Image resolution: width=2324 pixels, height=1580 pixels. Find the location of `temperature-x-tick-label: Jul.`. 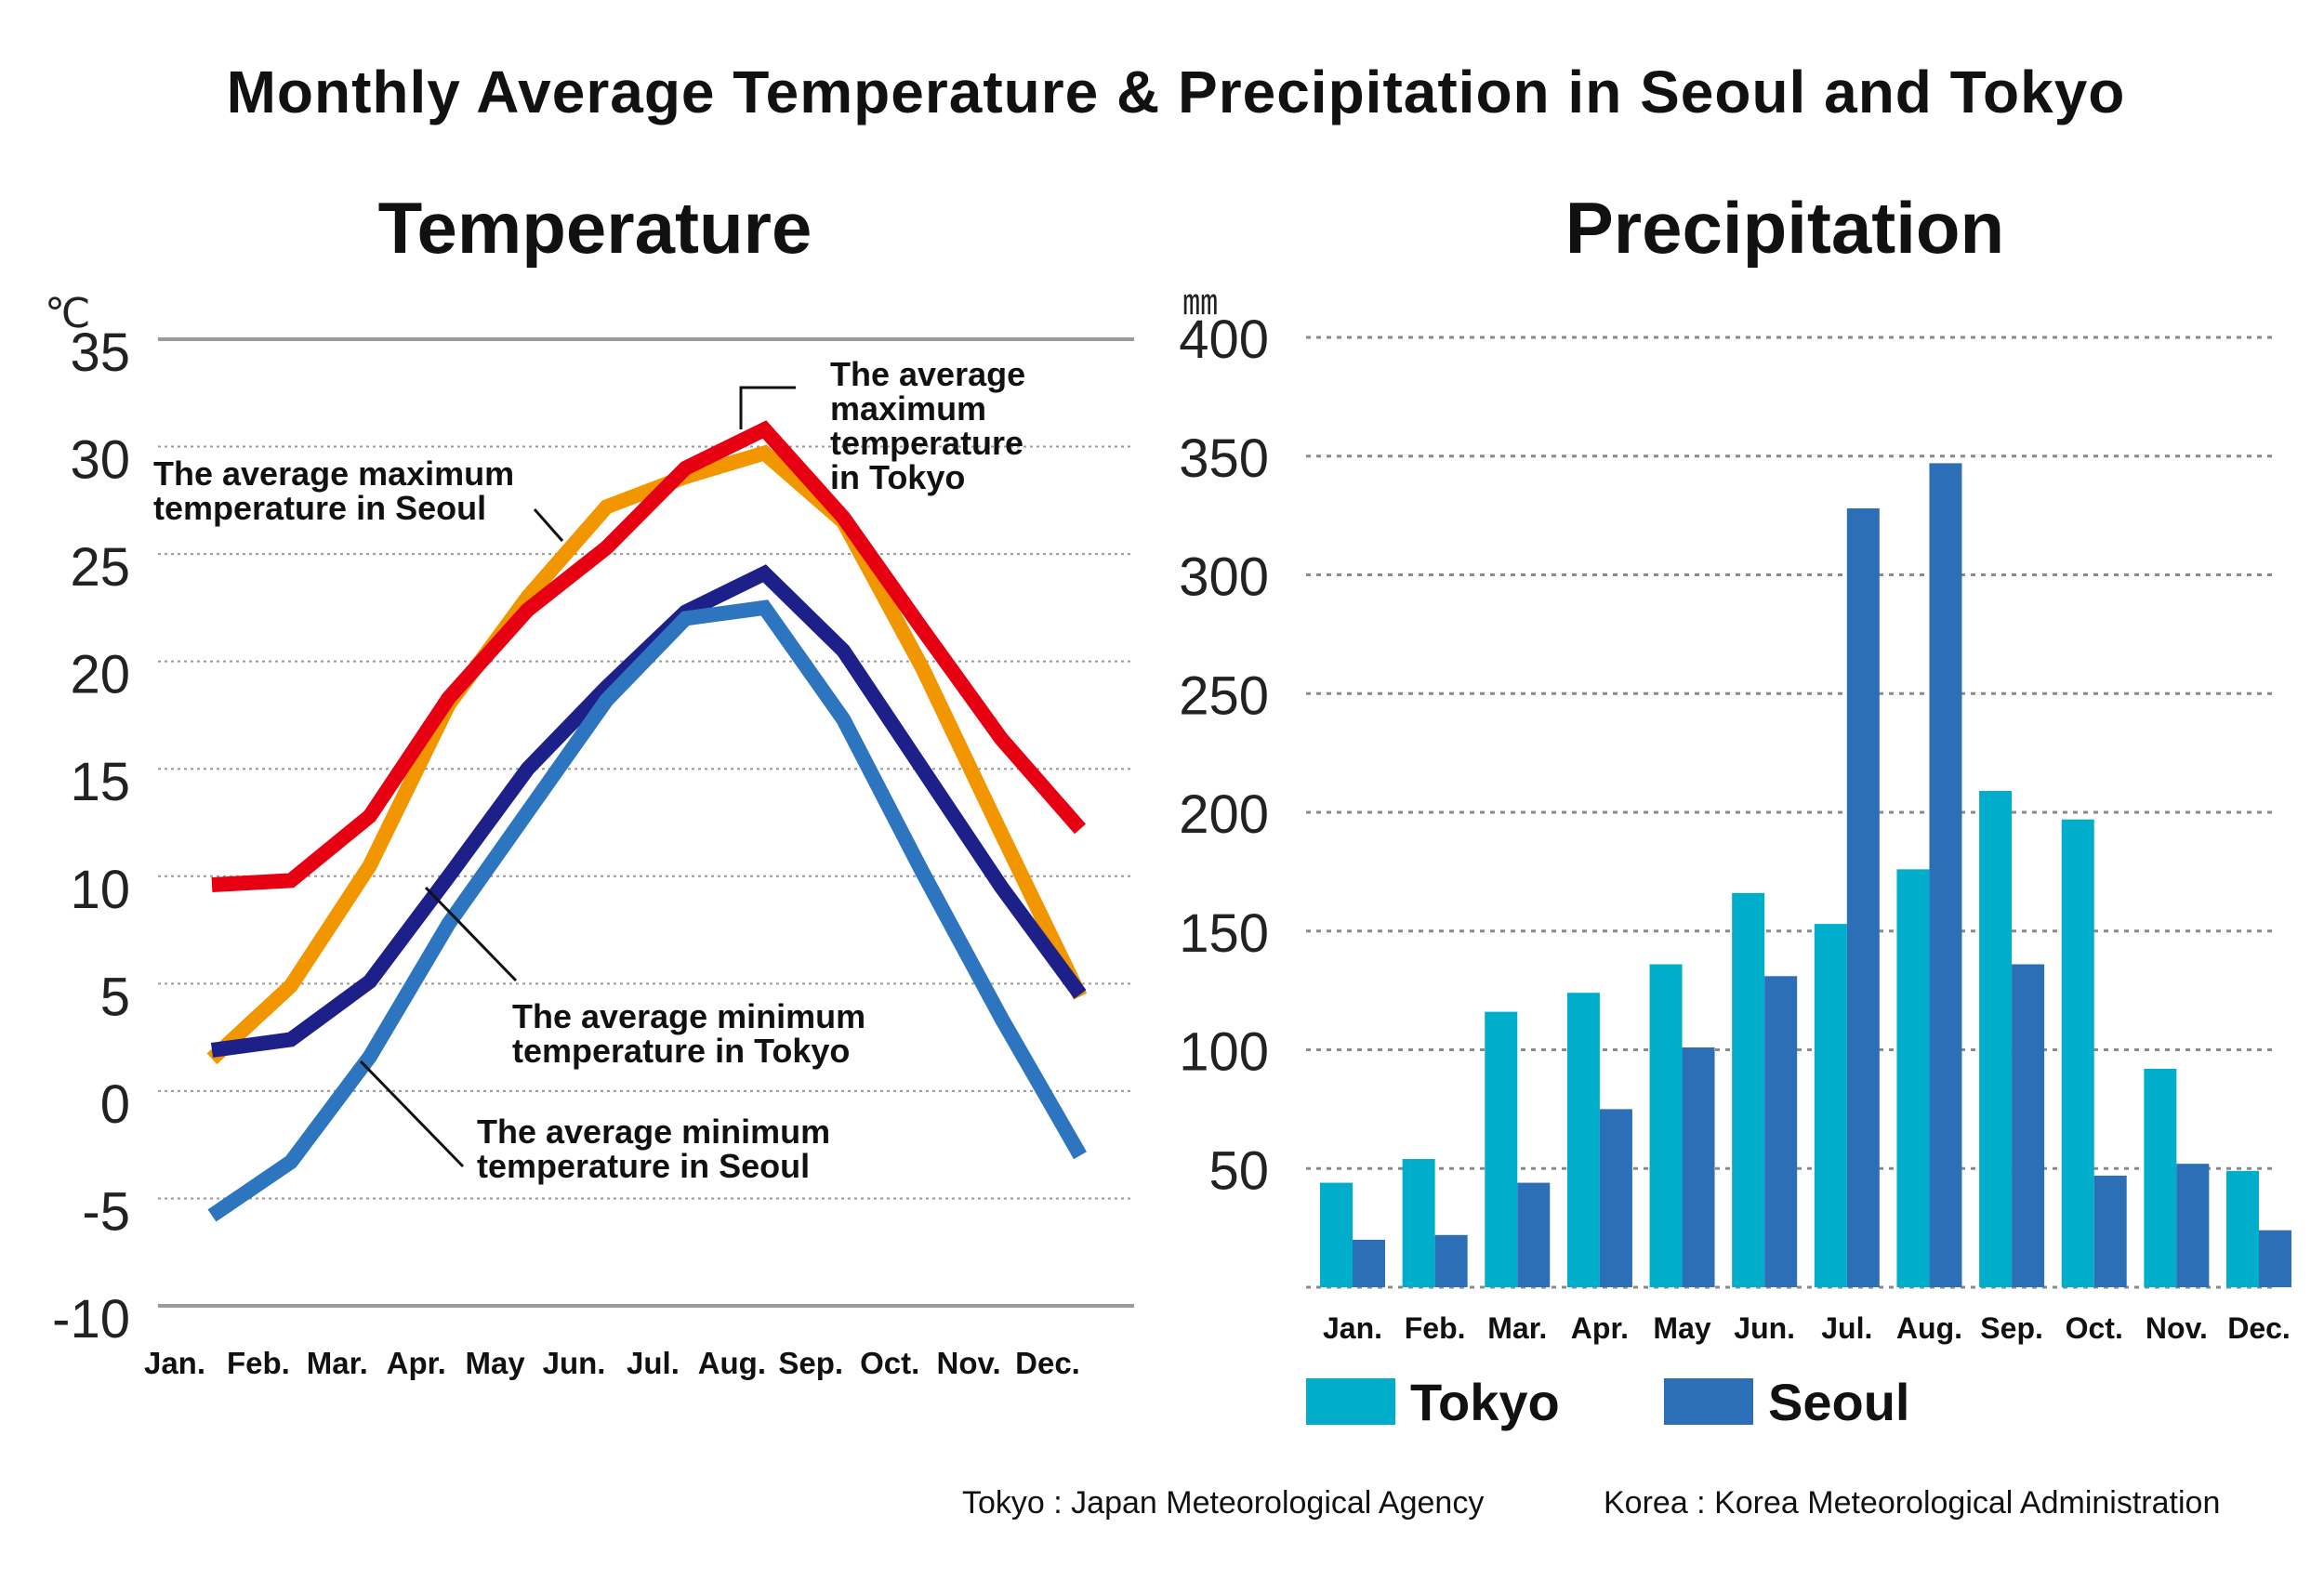

temperature-x-tick-label: Jul. is located at coordinates (653, 1363).